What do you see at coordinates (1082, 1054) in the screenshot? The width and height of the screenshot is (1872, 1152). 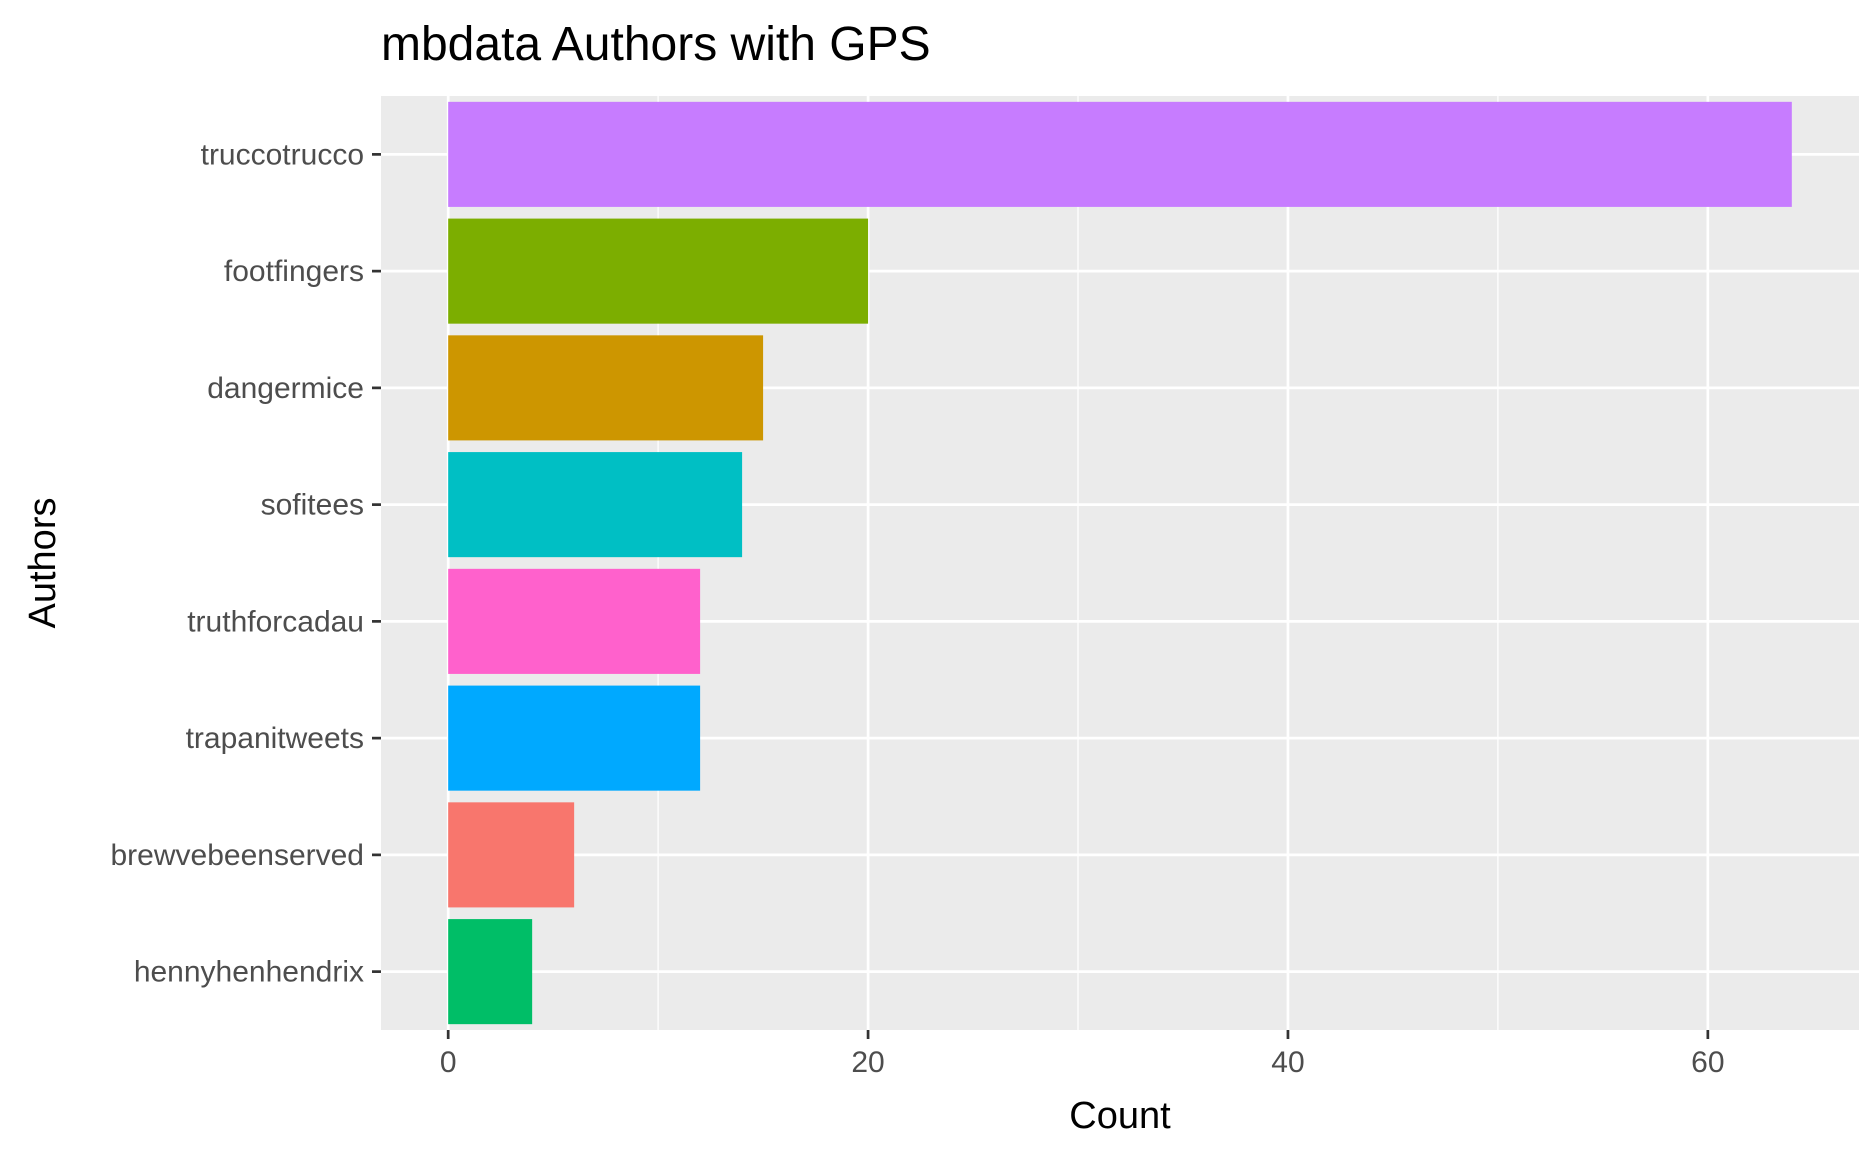 I see `x-axis: 0 20 40 60` at bounding box center [1082, 1054].